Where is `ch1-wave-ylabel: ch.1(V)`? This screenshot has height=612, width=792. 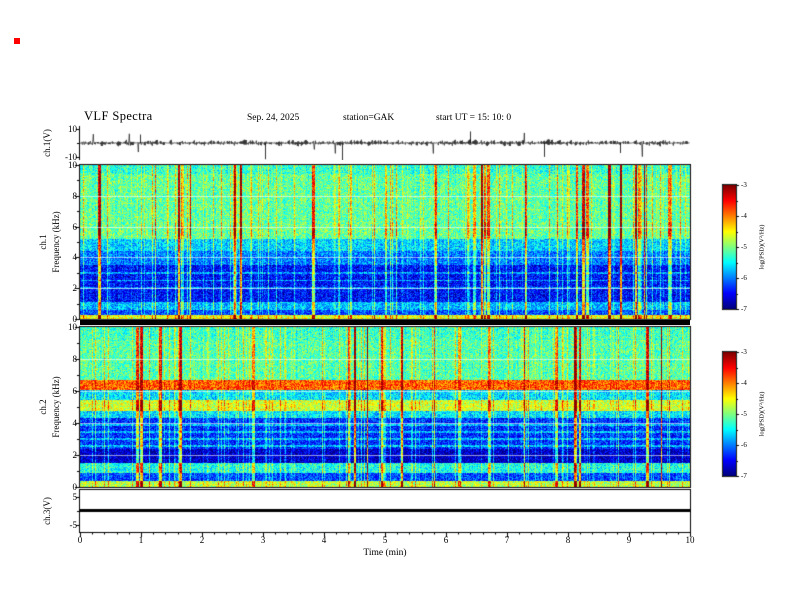 ch1-wave-ylabel: ch.1(V) is located at coordinates (47, 143).